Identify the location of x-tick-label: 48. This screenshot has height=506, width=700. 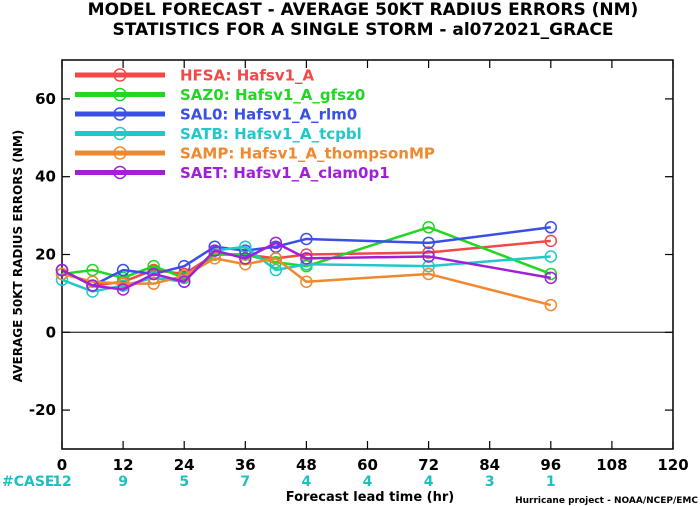
(306, 465).